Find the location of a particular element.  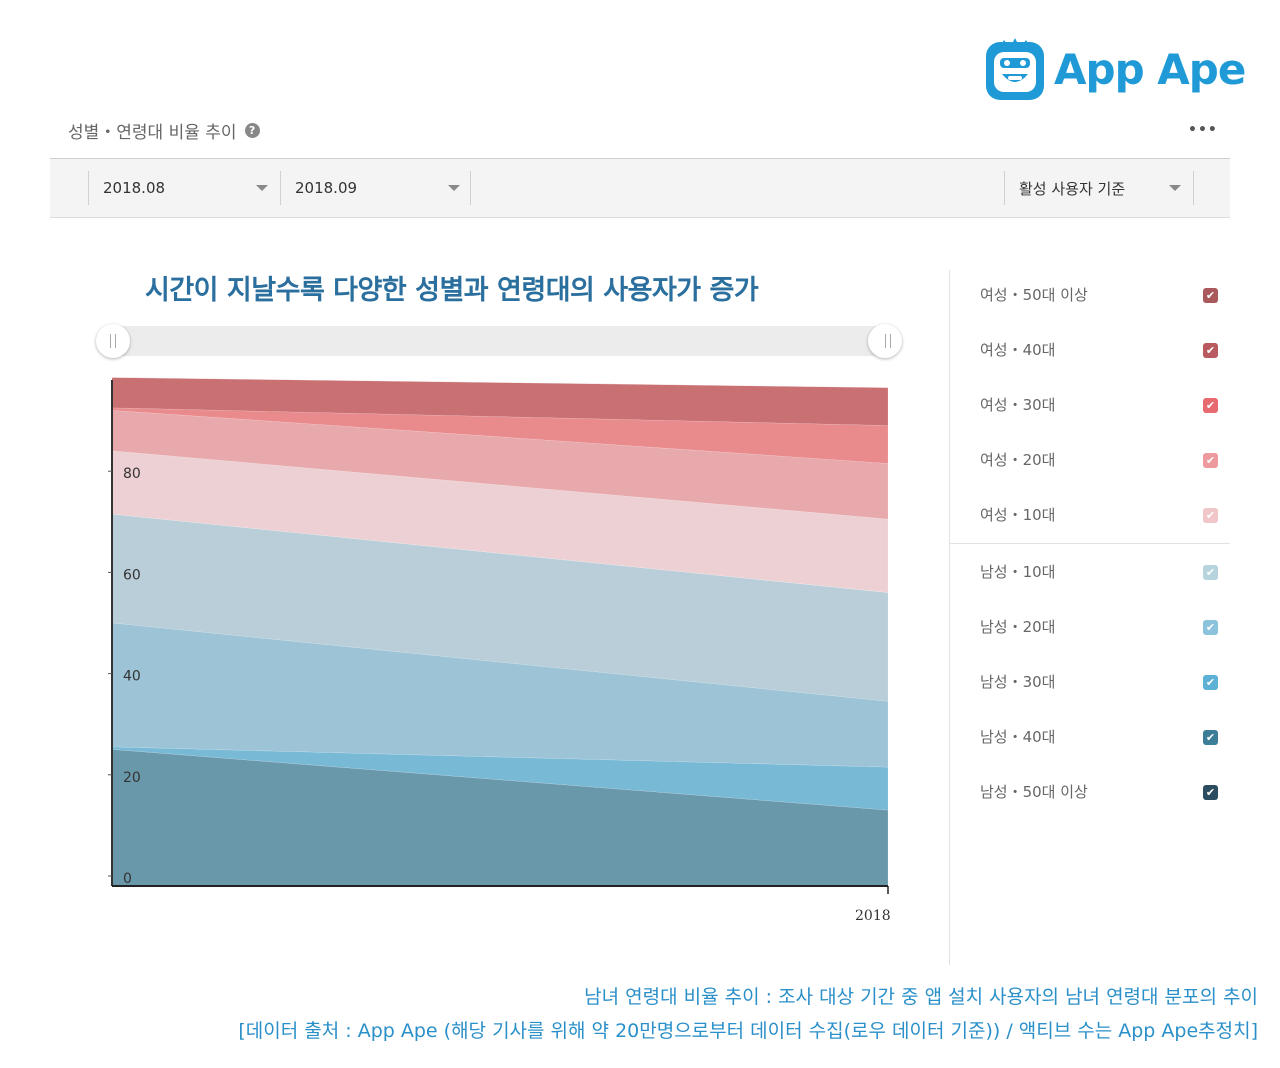

left-grip-icon is located at coordinates (113, 341).